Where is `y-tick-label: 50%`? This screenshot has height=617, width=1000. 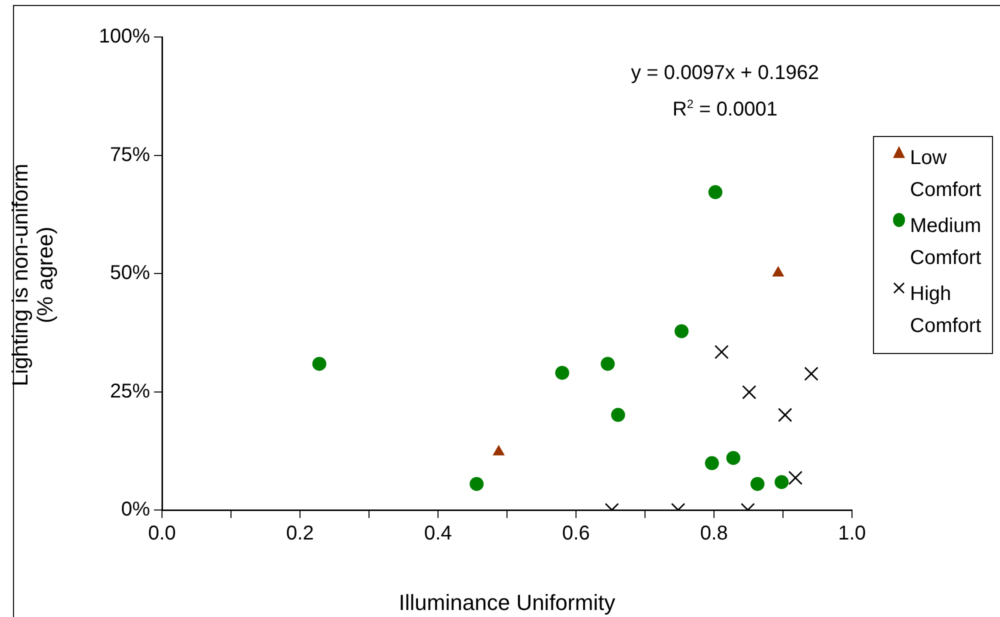
y-tick-label: 50% is located at coordinates (130, 273).